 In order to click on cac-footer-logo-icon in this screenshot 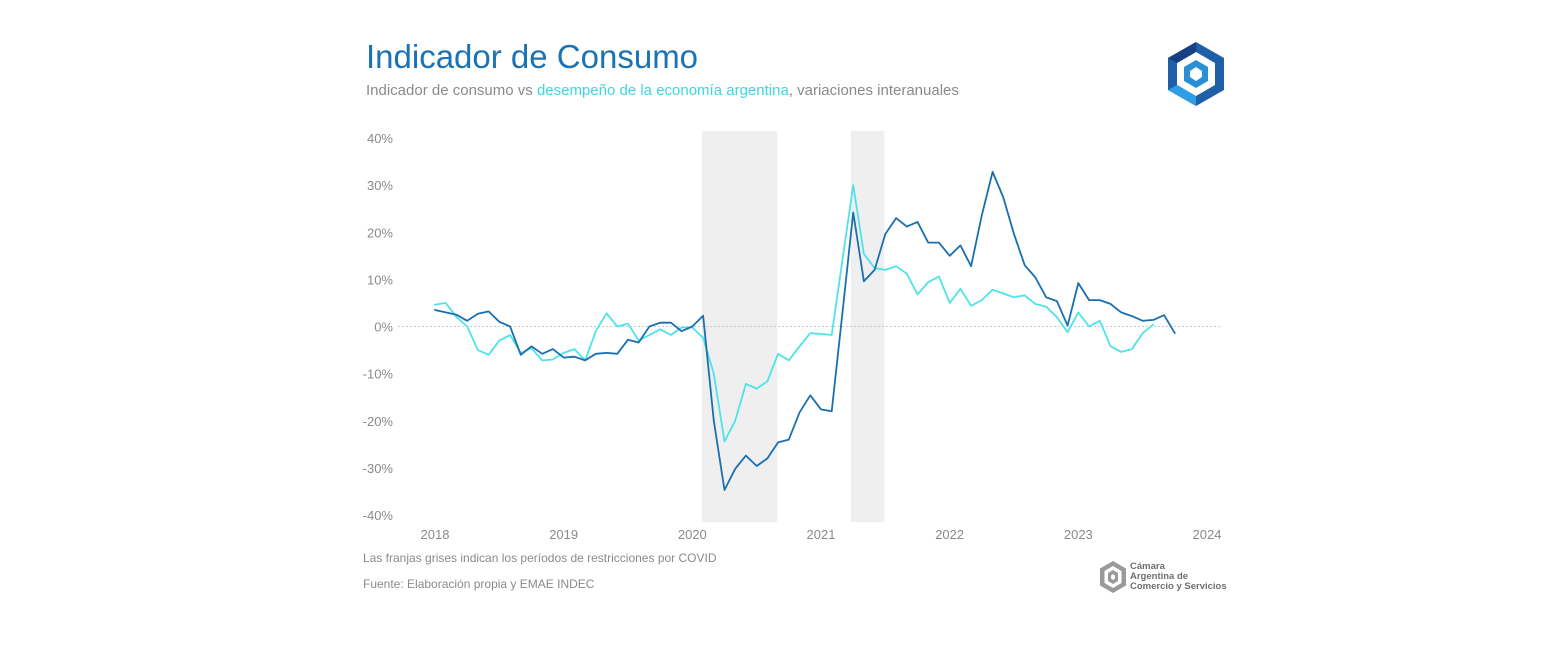, I will do `click(1113, 577)`.